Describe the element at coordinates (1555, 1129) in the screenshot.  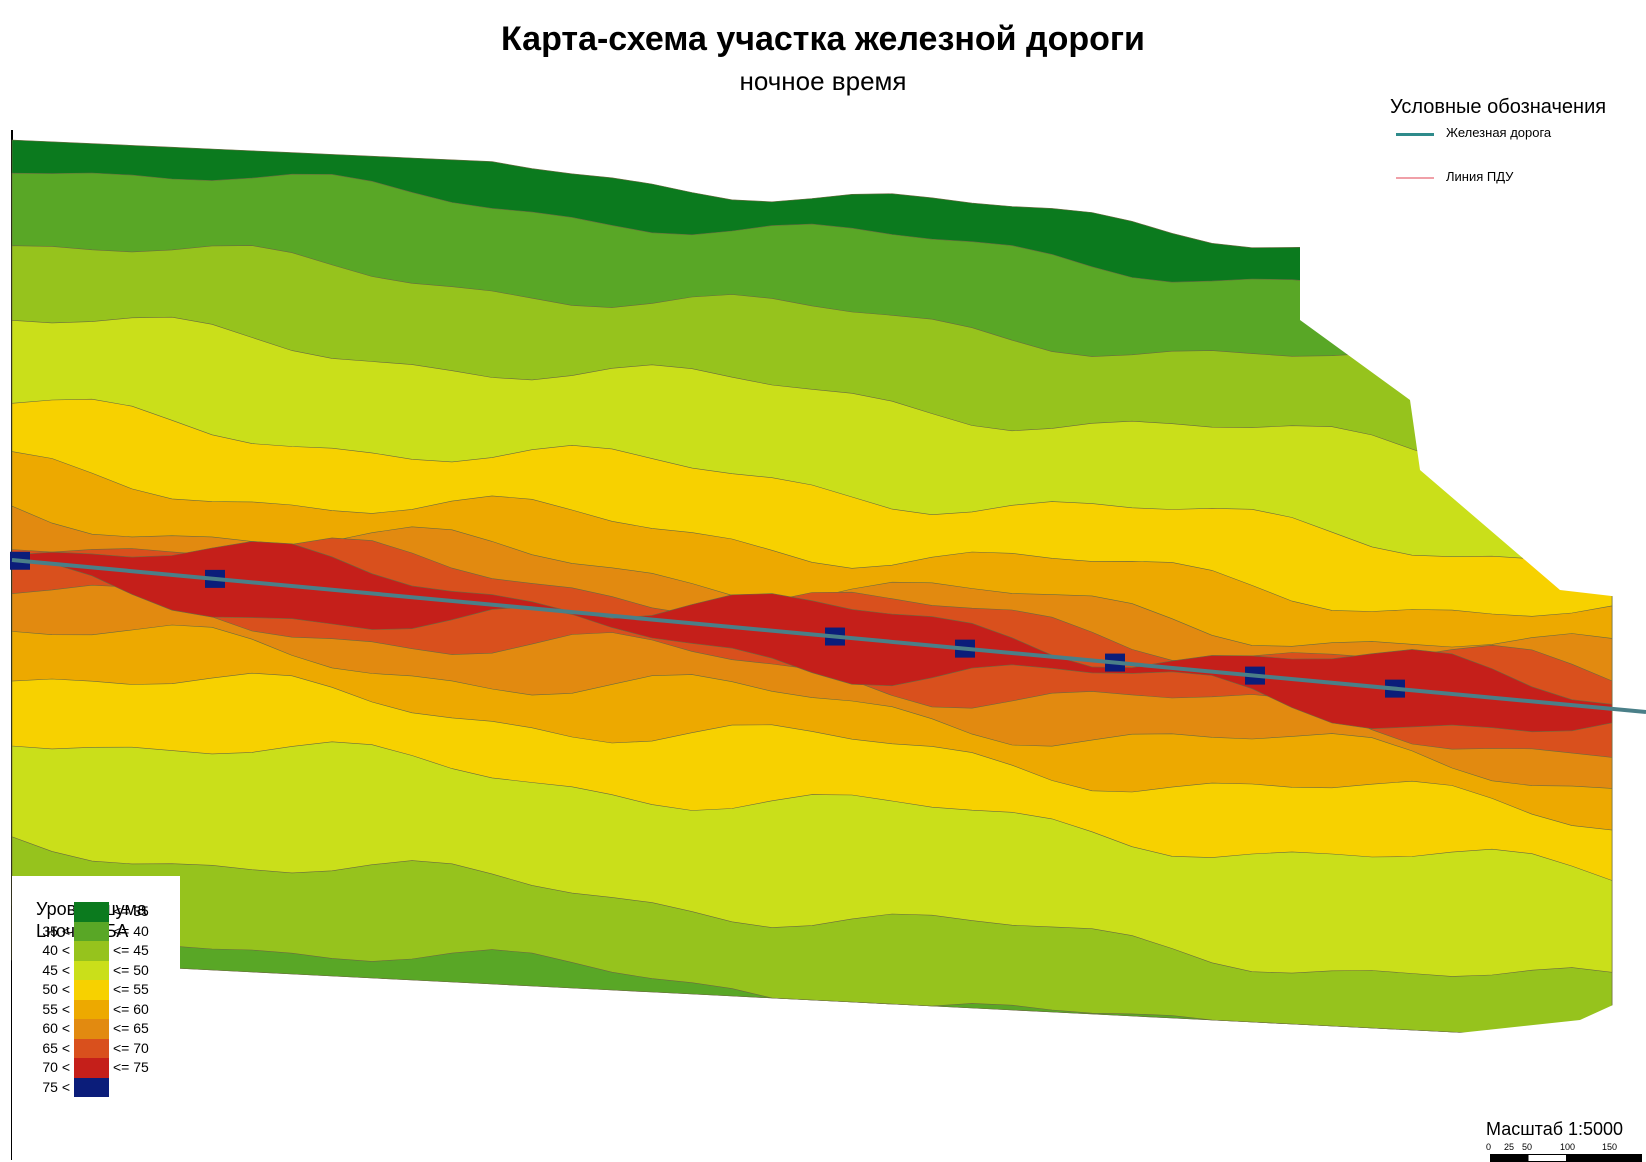
I see `scale-label: Масштаб 1:5000` at that location.